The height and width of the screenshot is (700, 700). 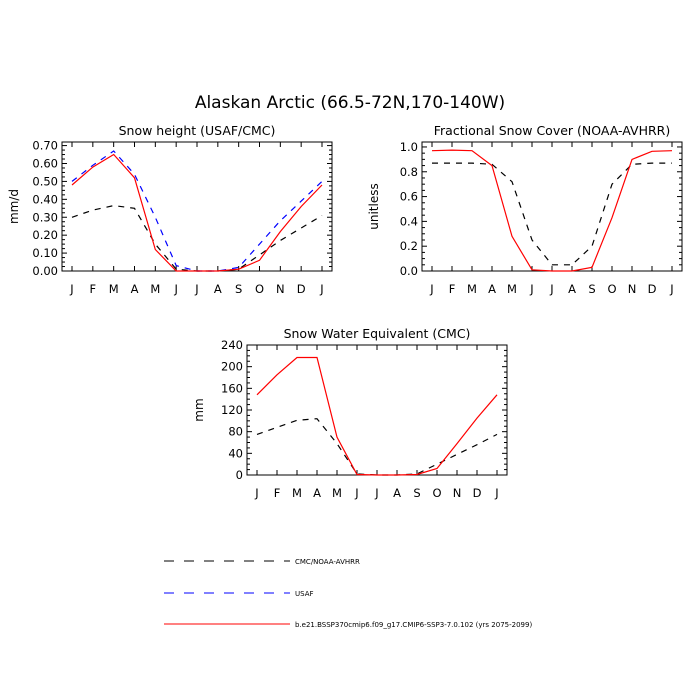 I want to click on y-tick-label: 40, so click(x=235, y=453).